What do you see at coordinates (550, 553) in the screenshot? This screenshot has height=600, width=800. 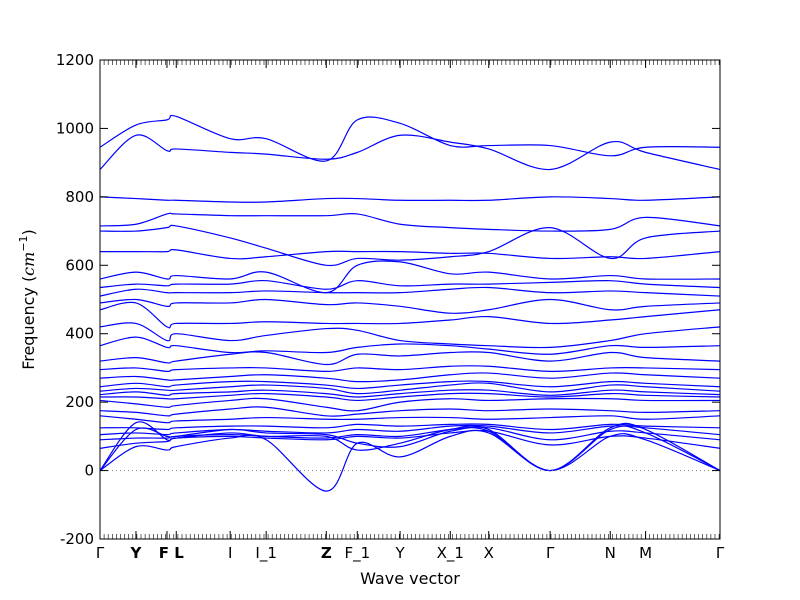 I see `x-tick-label-12: Γ` at bounding box center [550, 553].